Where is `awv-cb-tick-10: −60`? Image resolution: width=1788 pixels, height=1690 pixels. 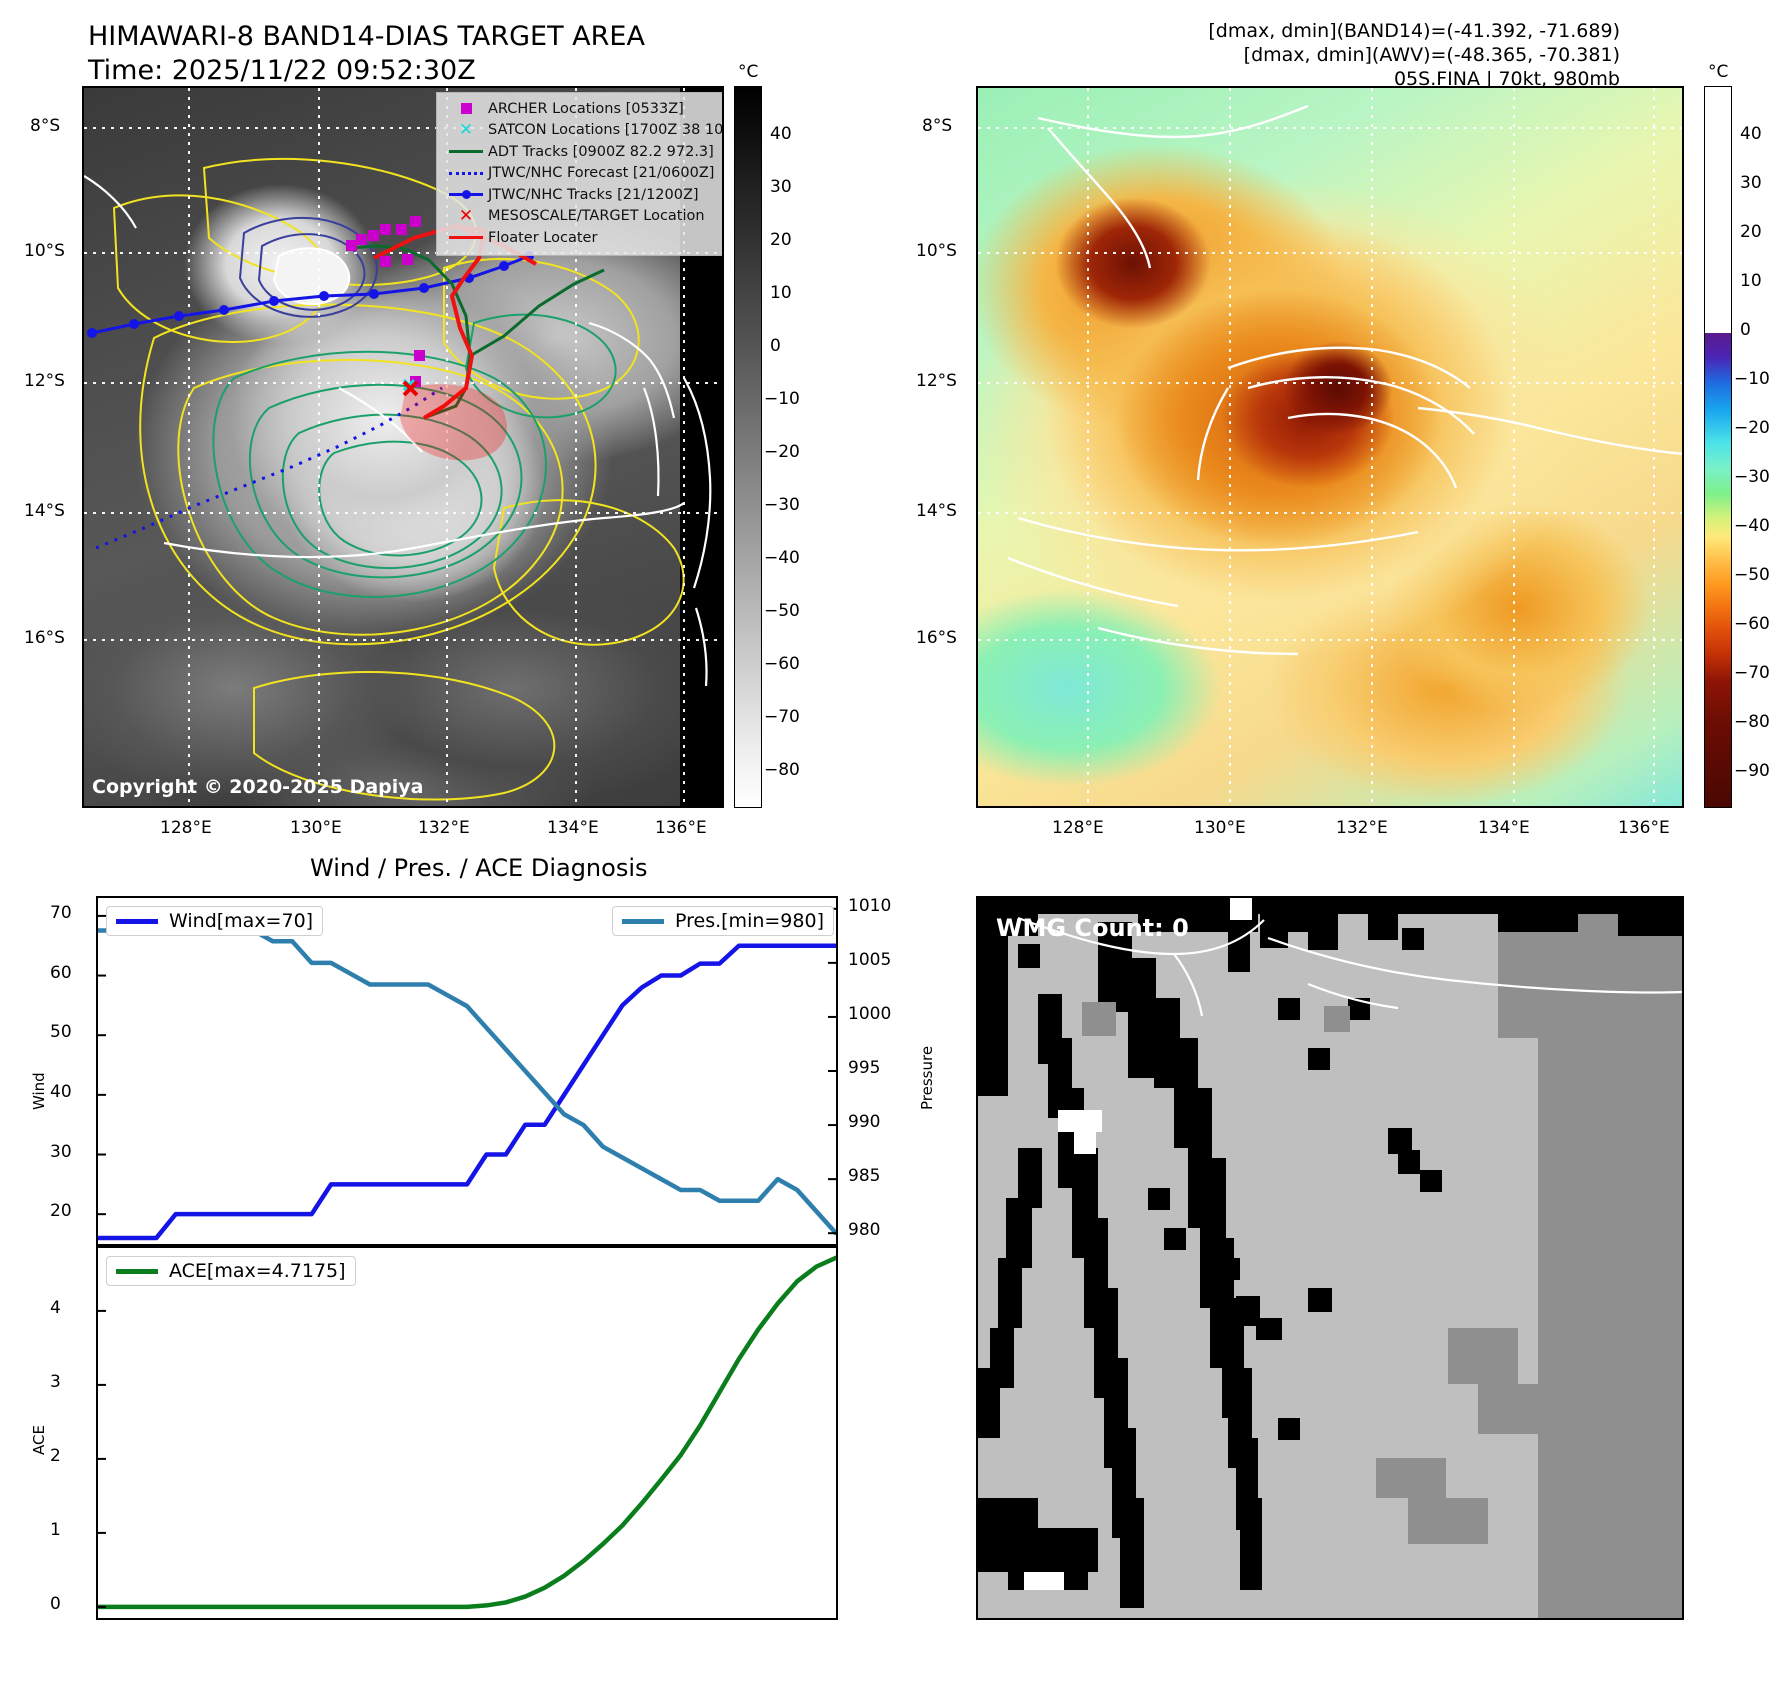
awv-cb-tick-10: −60 is located at coordinates (1752, 624).